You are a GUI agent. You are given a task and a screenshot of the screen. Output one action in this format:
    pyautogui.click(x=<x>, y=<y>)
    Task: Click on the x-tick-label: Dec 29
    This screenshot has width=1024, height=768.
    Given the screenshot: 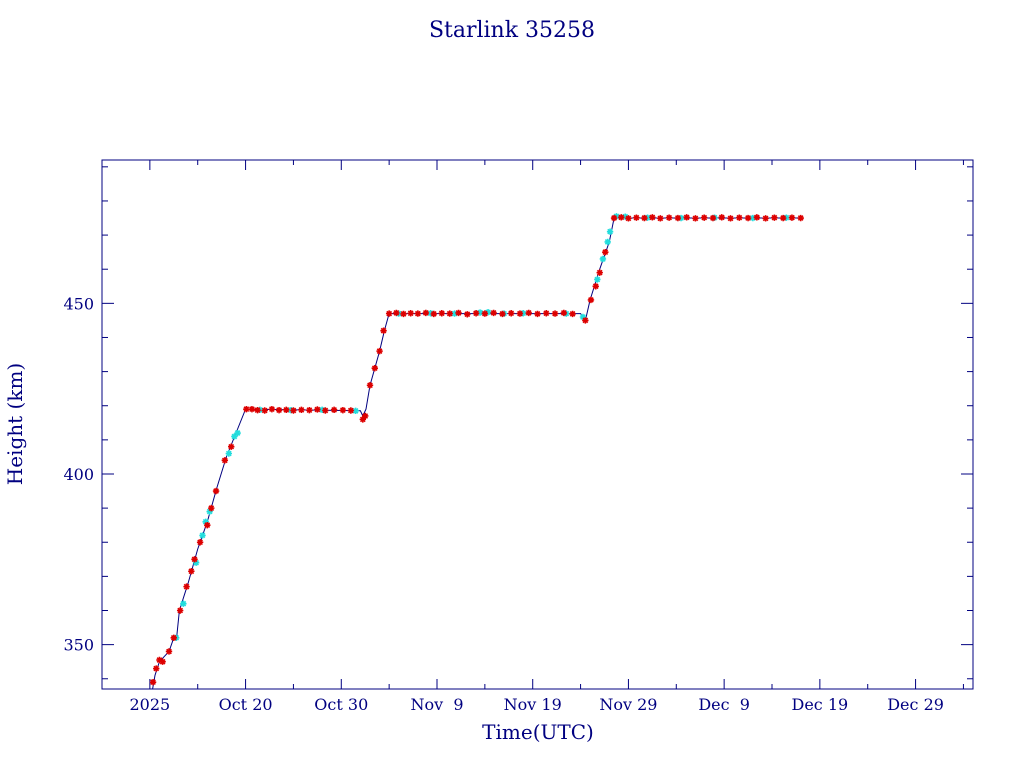 What is the action you would take?
    pyautogui.click(x=915, y=704)
    